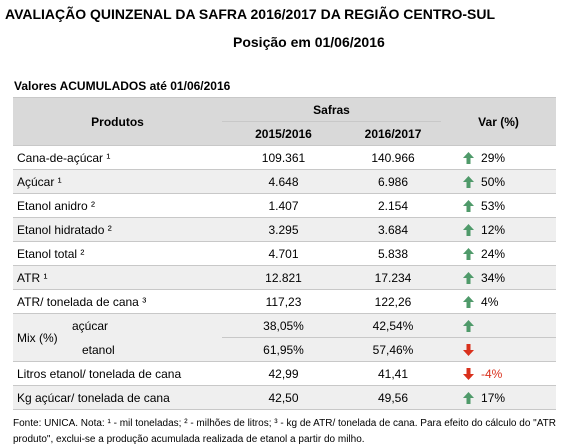 The height and width of the screenshot is (448, 567). What do you see at coordinates (117, 205) in the screenshot?
I see `table-cell: Etanol anidro ²` at bounding box center [117, 205].